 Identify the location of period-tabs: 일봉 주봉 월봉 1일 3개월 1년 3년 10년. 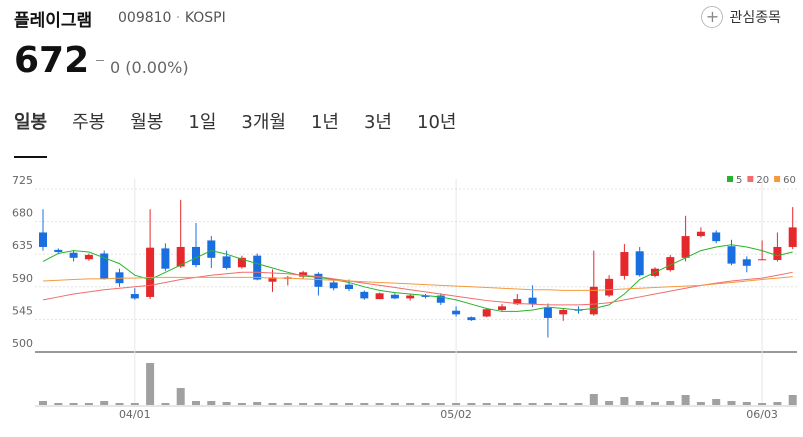
(247, 133).